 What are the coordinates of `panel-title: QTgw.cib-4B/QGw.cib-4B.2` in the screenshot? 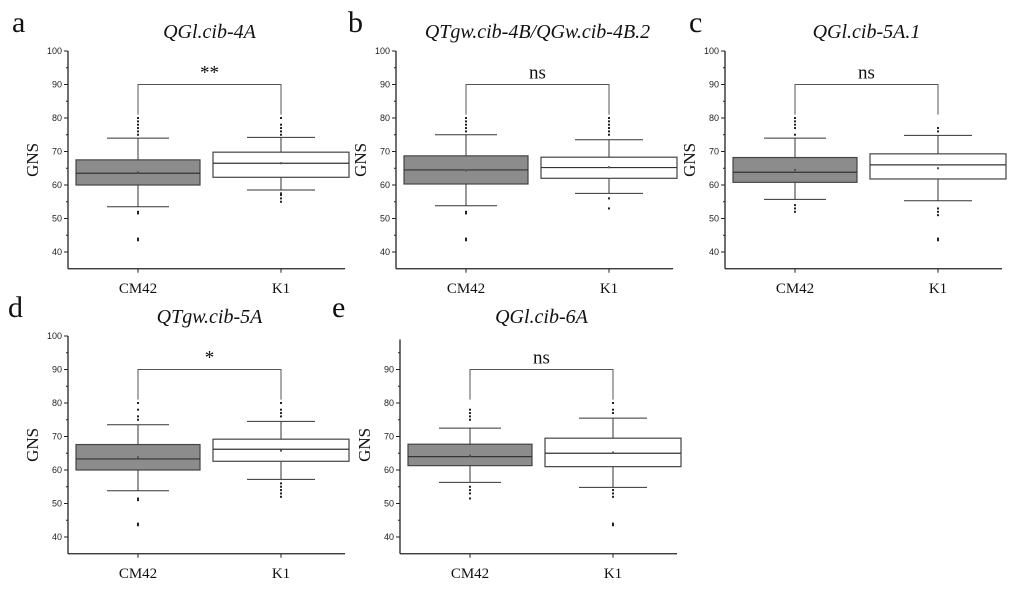 It's located at (537, 32).